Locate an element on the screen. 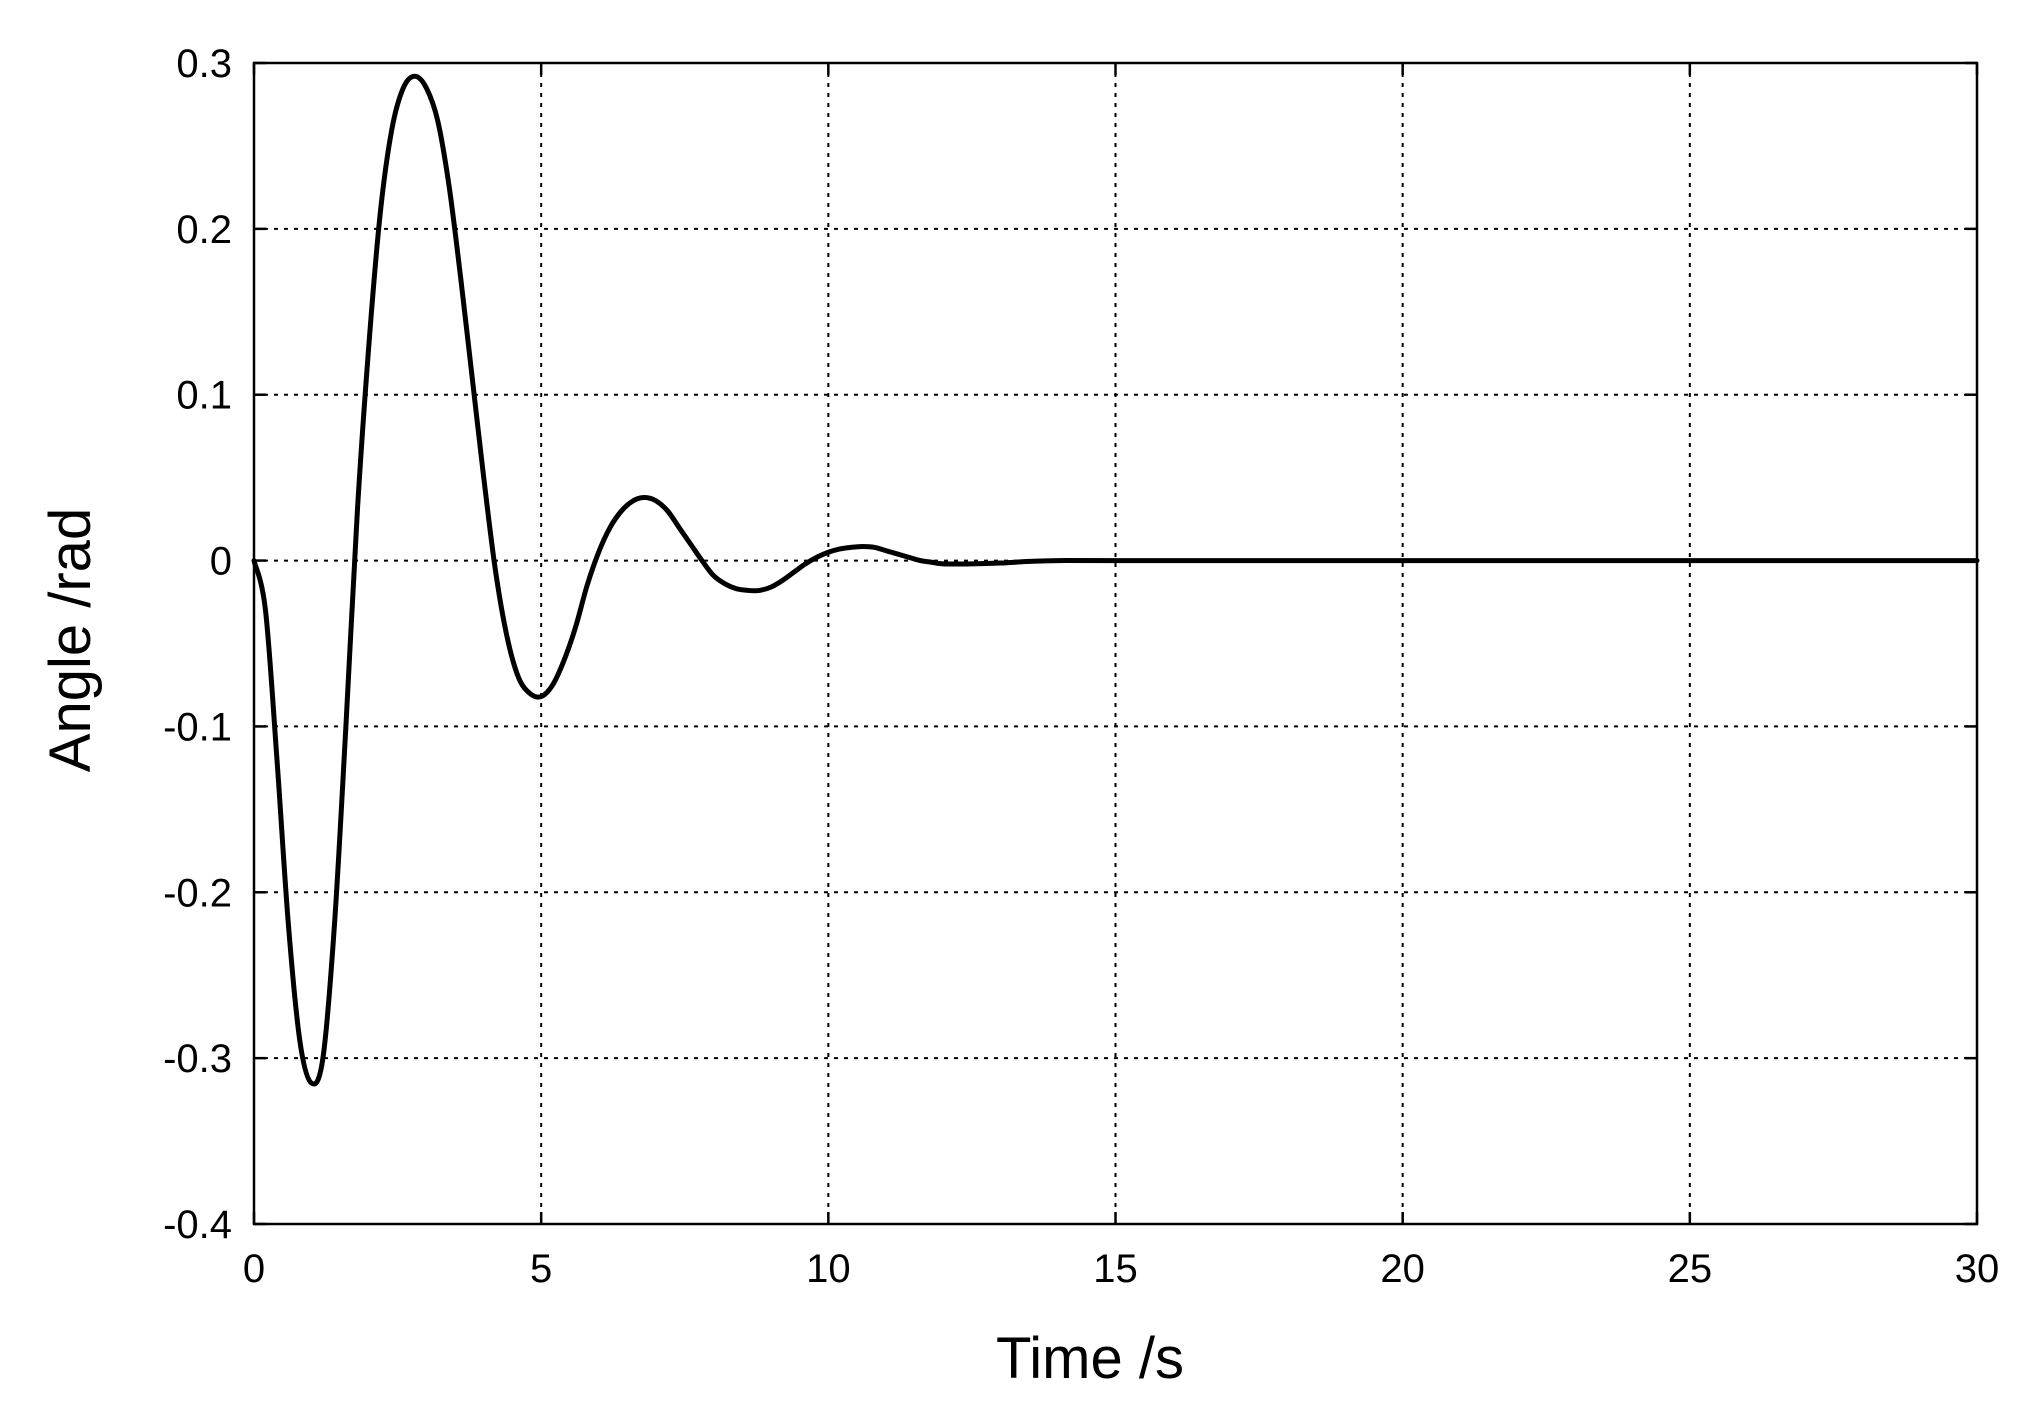  y-tick-label: 0.2 is located at coordinates (204, 230).